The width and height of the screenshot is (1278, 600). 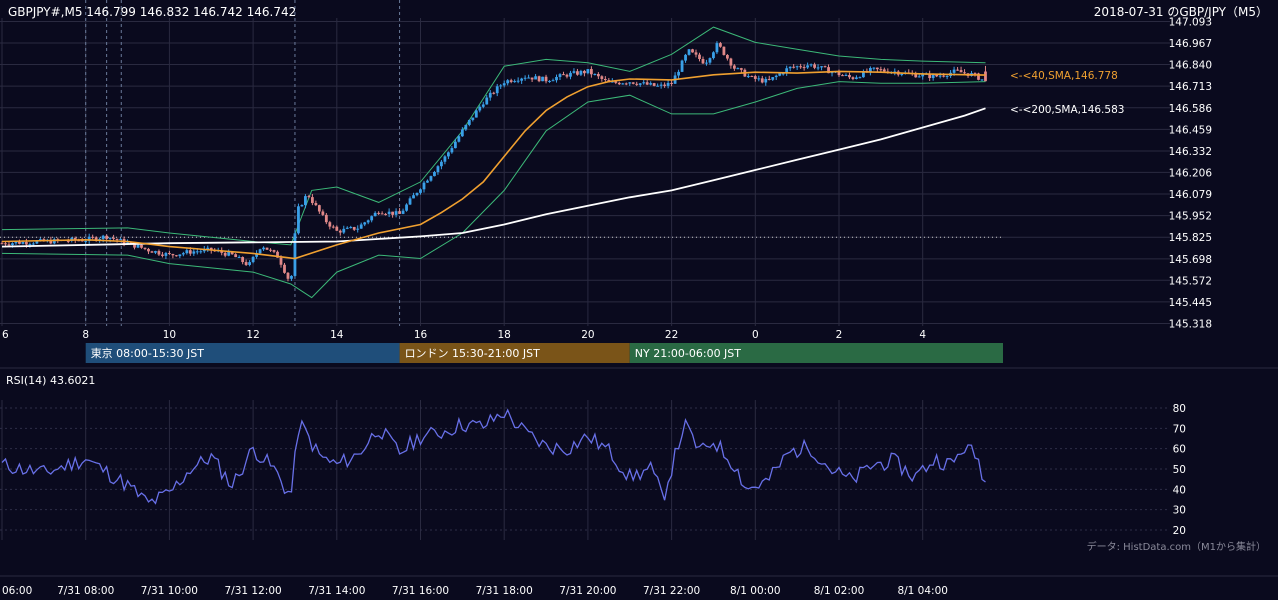 What do you see at coordinates (1181, 12) in the screenshot?
I see `chart-title: 2018-07-31 のGBP/JPY（M5）` at bounding box center [1181, 12].